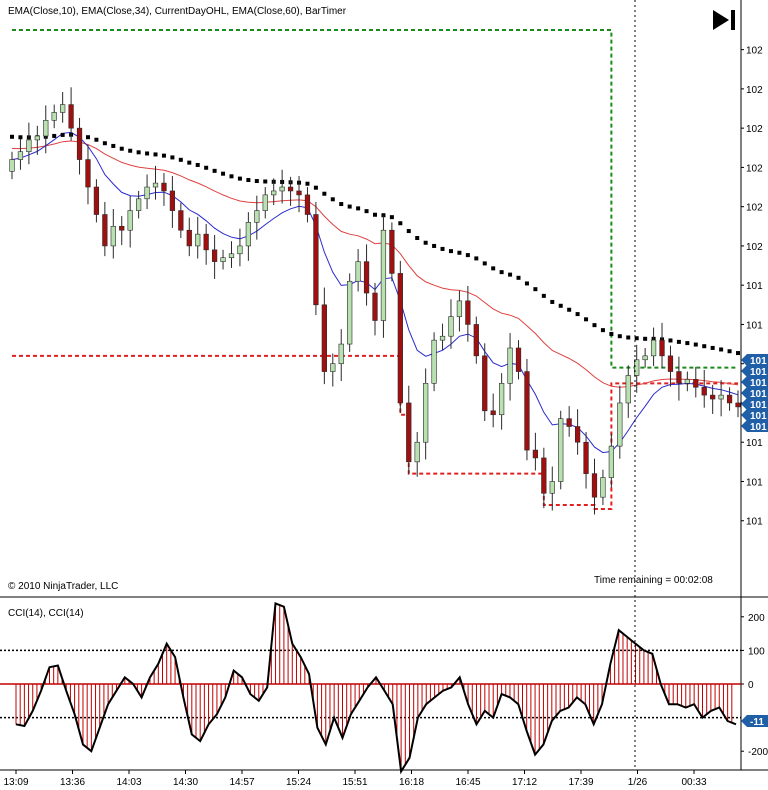 This screenshot has width=768, height=790. I want to click on time-tick-label: 00:33, so click(693, 782).